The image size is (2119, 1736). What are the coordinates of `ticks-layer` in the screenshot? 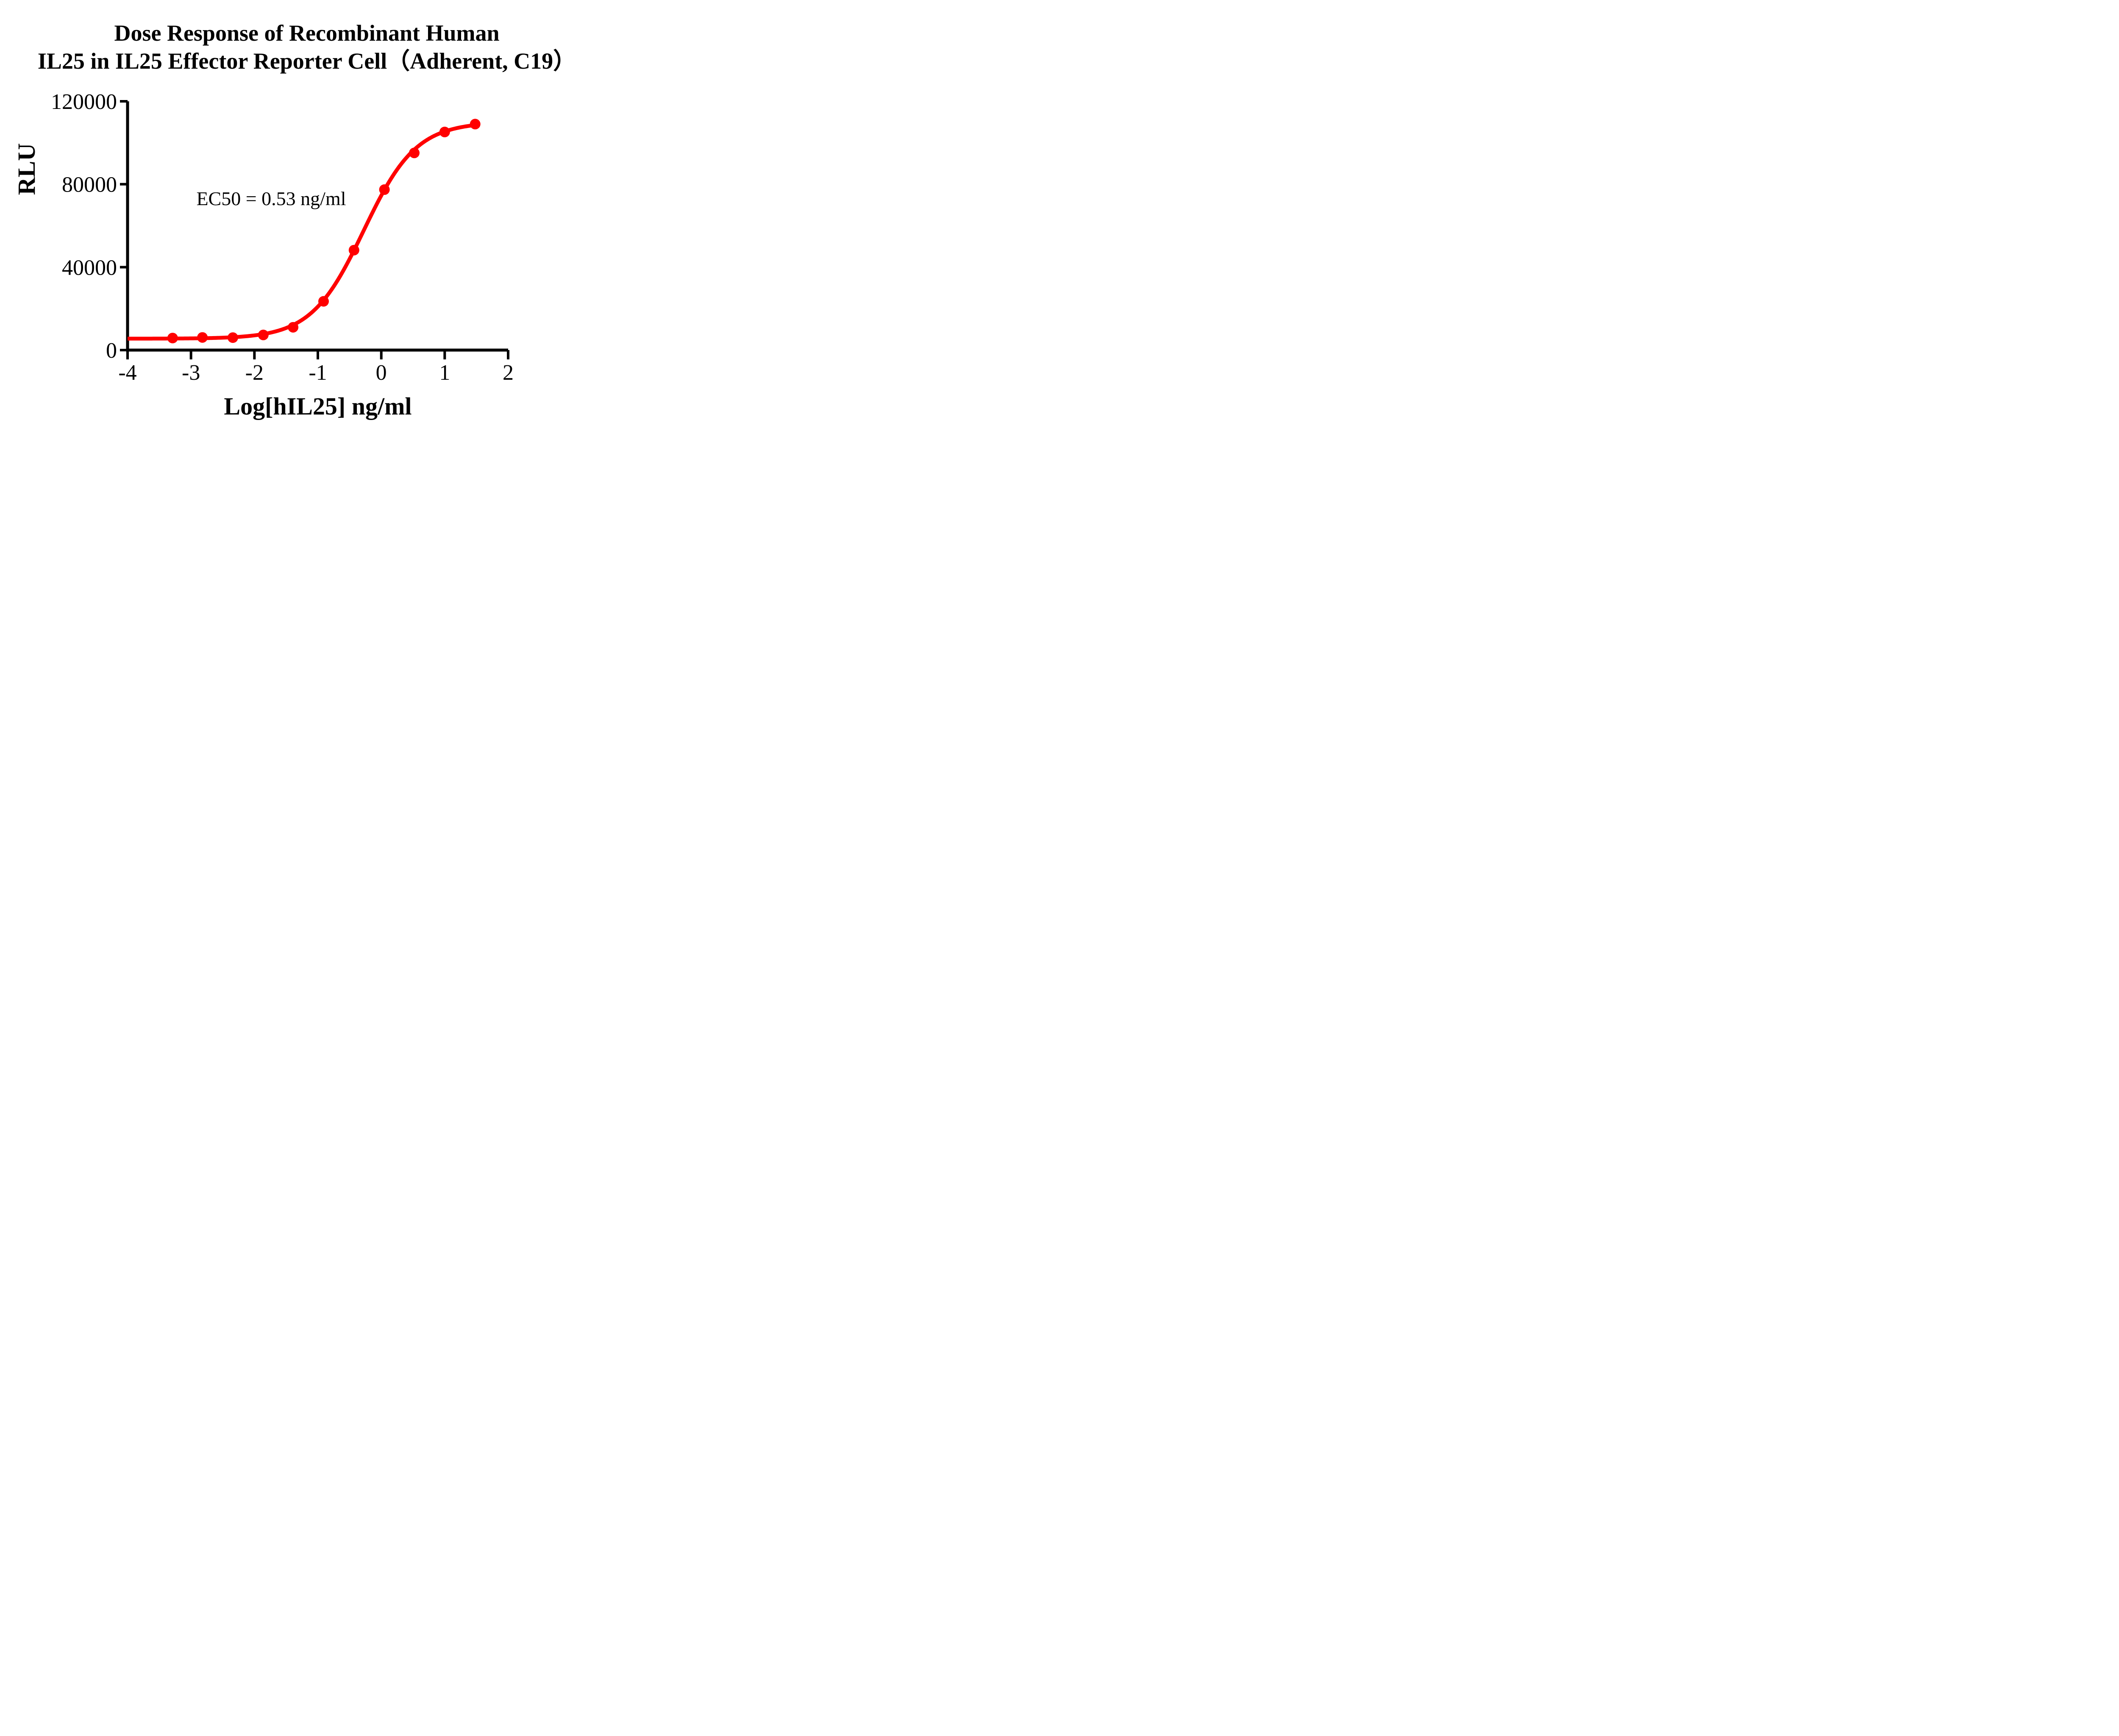 It's located at (315, 229).